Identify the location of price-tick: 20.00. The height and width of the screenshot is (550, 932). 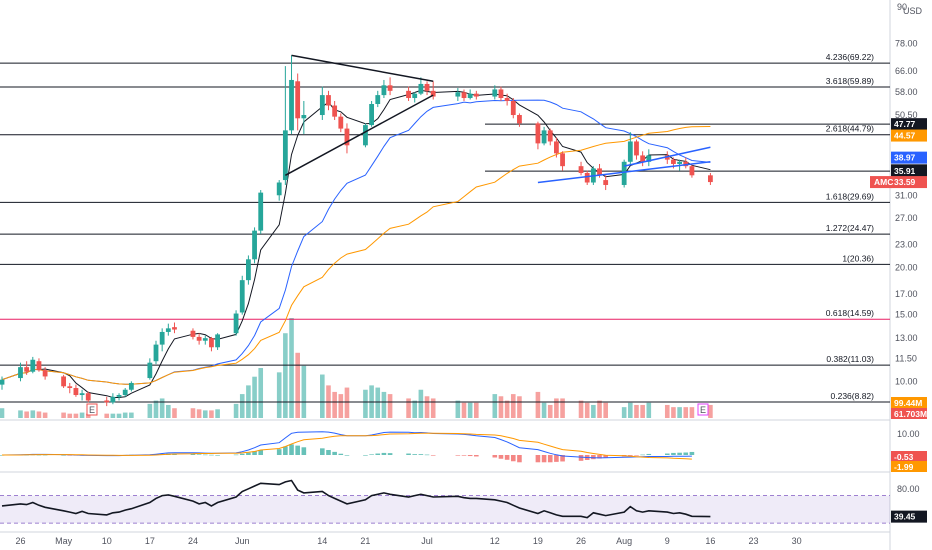
(906, 267).